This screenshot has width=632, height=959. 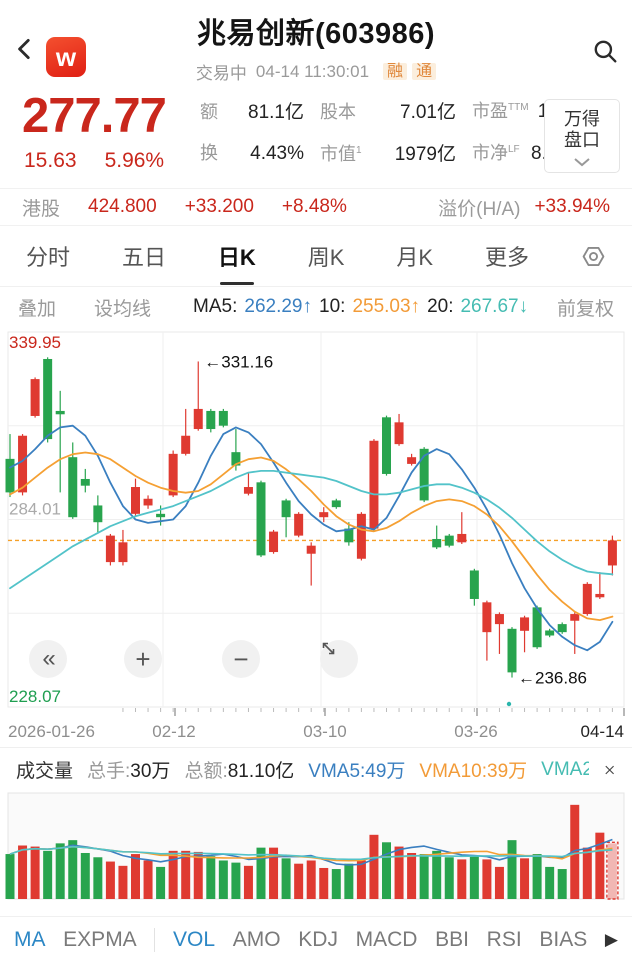 What do you see at coordinates (552, 678) in the screenshot?
I see `svg-text: ←236.86` at bounding box center [552, 678].